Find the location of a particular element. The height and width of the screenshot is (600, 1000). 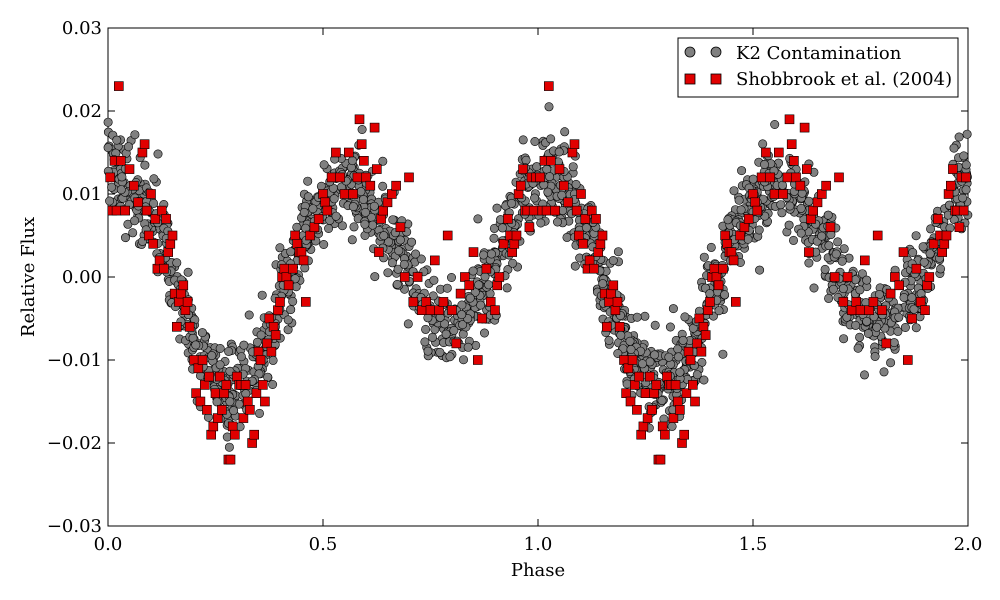

y-tick-label: 0.03 is located at coordinates (82, 28).